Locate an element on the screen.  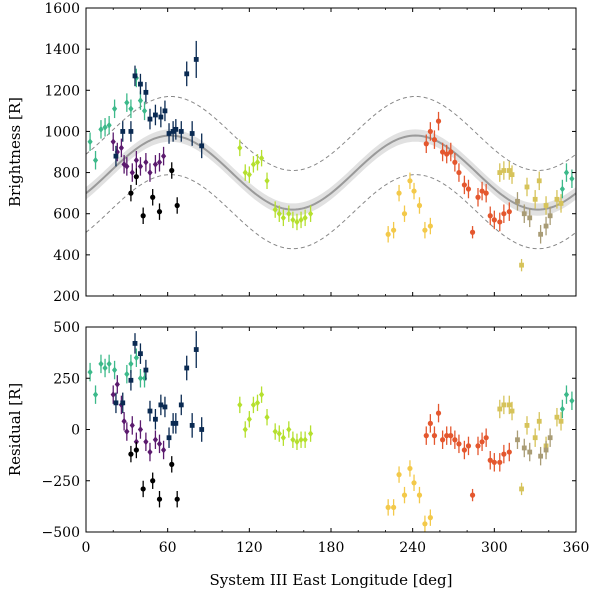
model-upper-envelope is located at coordinates (331, 133).